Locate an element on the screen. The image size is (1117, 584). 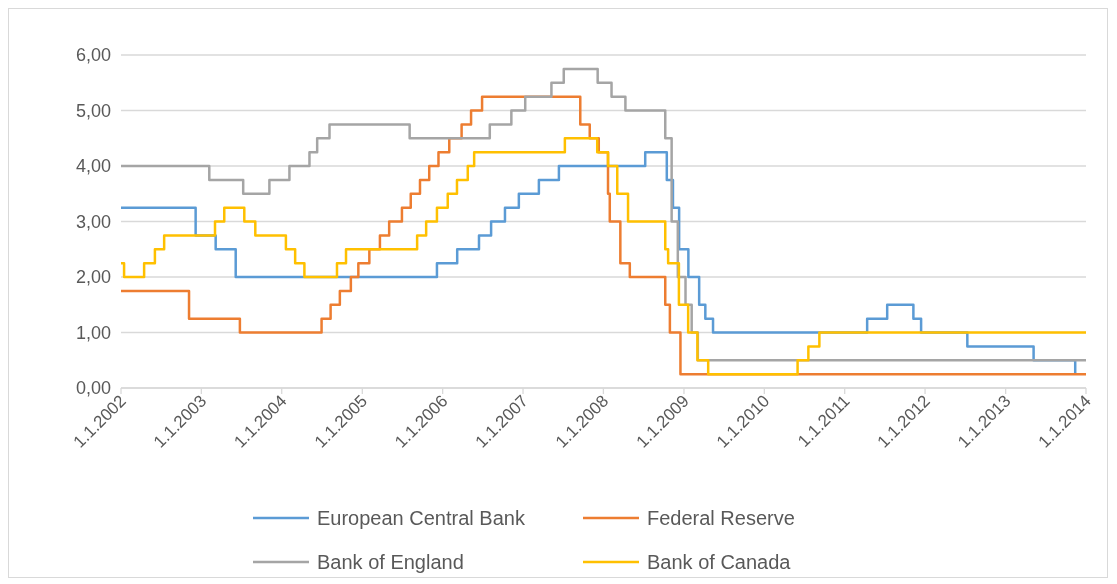
y-tick-label: 5,00 is located at coordinates (93, 110).